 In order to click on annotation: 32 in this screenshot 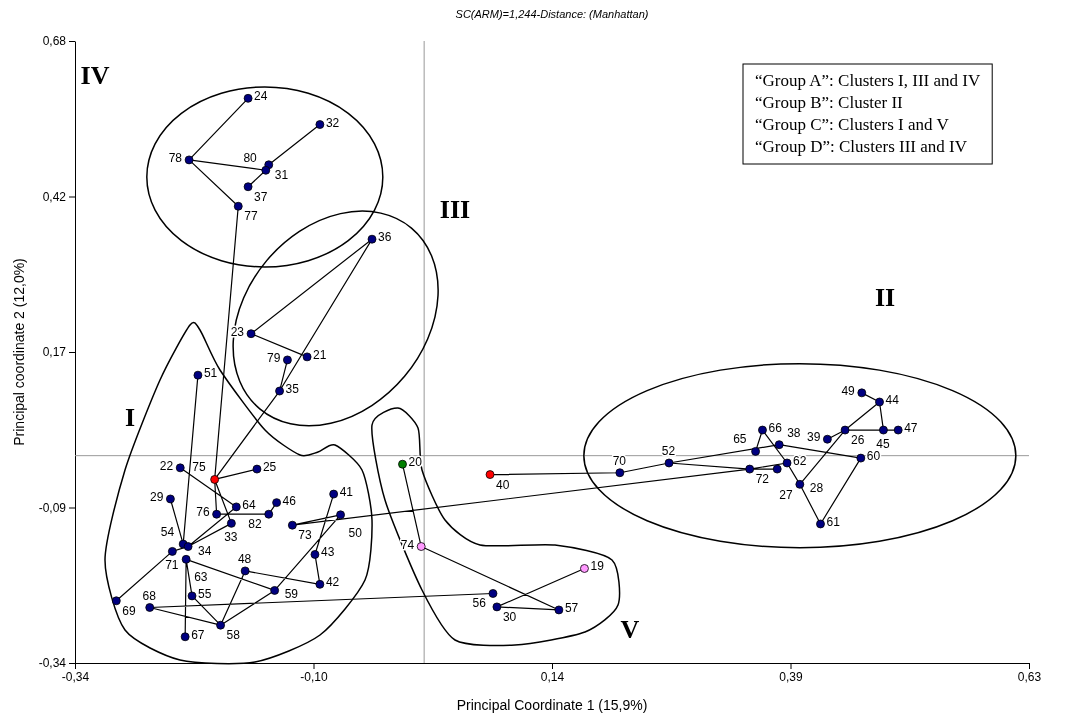, I will do `click(332, 122)`.